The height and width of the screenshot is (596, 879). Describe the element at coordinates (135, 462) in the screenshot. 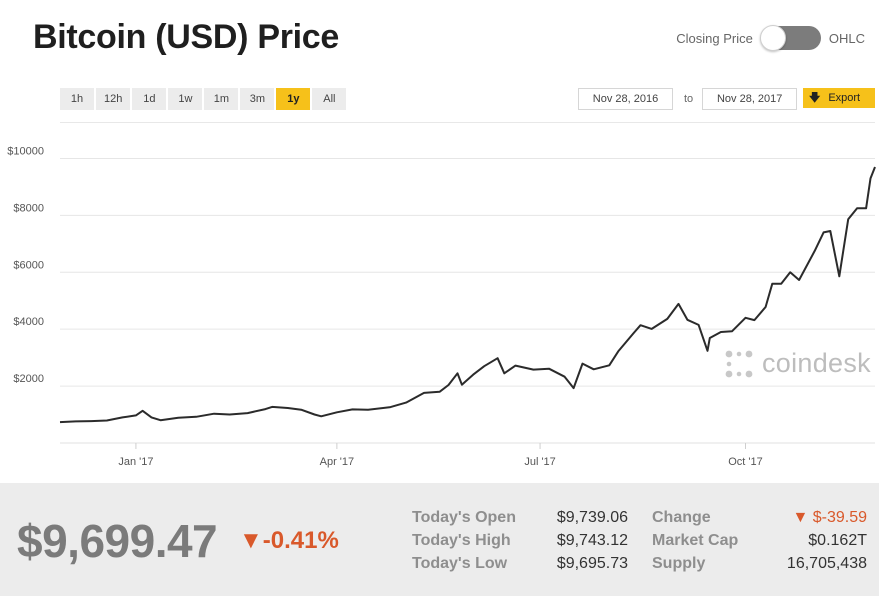

I see `x-tick-label: Jan '17` at that location.